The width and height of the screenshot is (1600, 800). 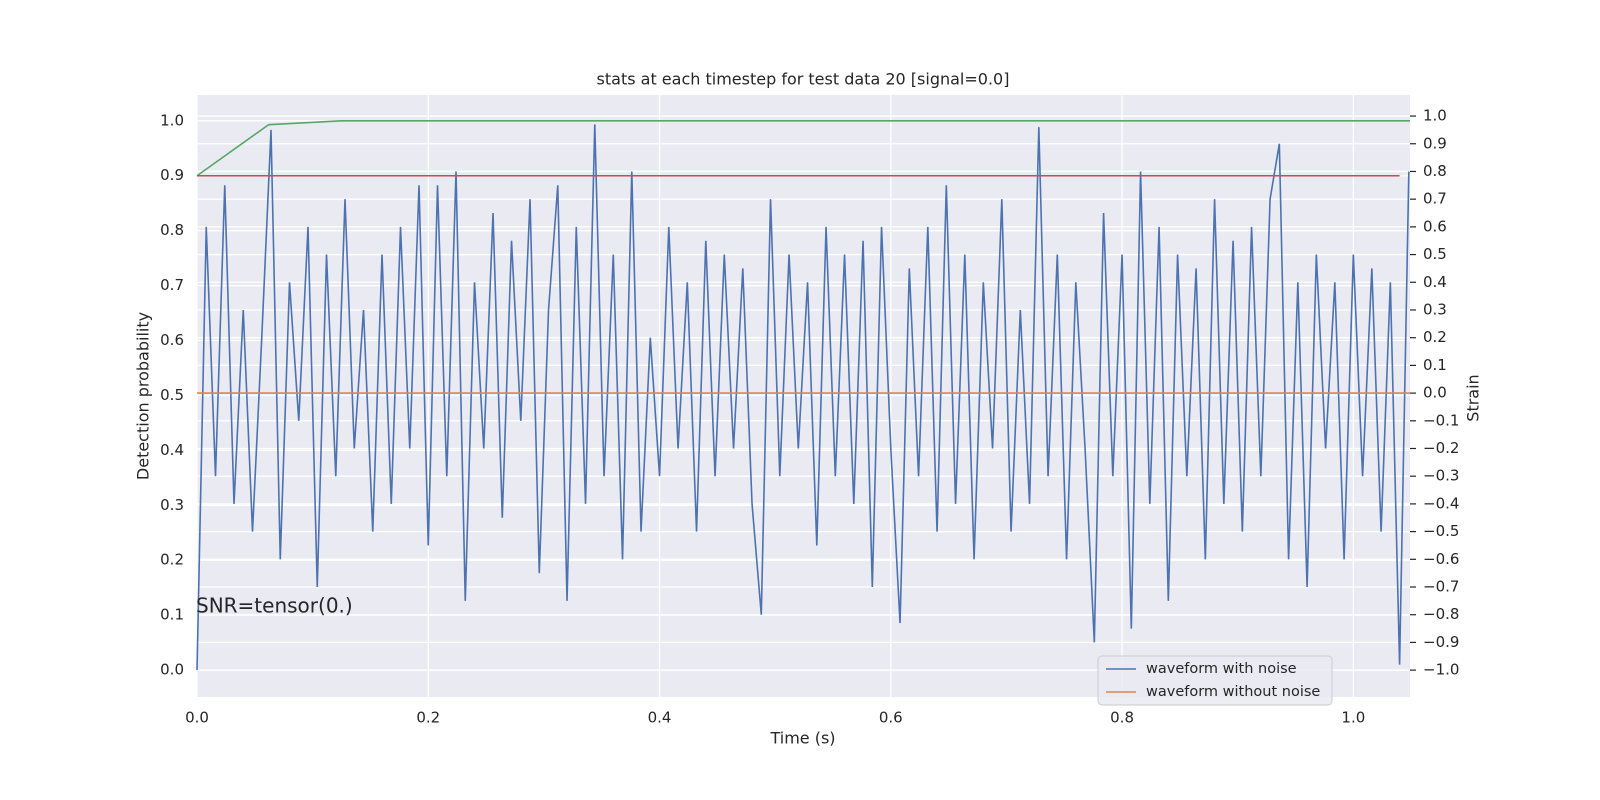 What do you see at coordinates (428, 718) in the screenshot?
I see `x-tick-label: 0.2` at bounding box center [428, 718].